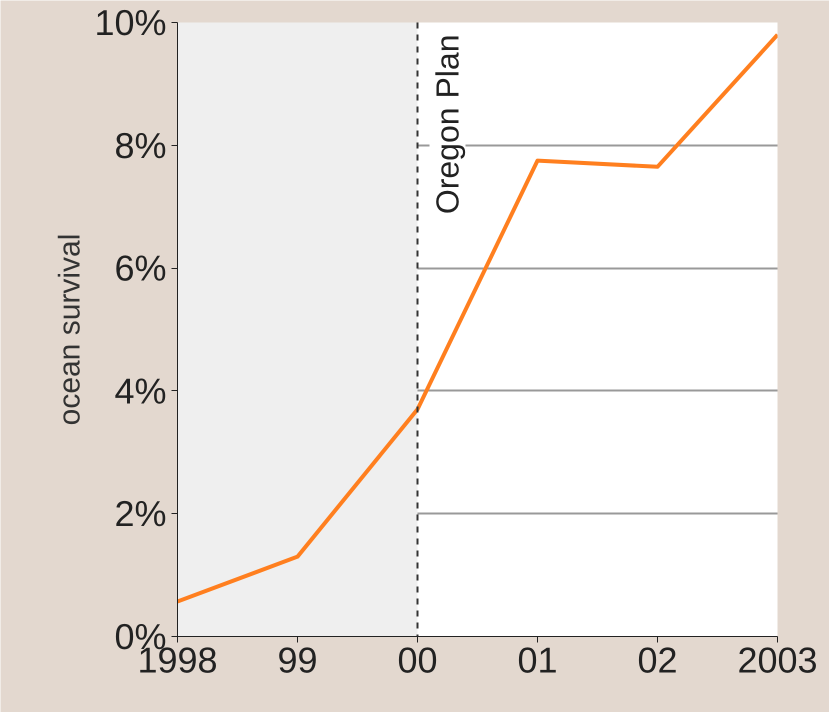 The width and height of the screenshot is (829, 712). What do you see at coordinates (657, 660) in the screenshot?
I see `x-tick-label: 02` at bounding box center [657, 660].